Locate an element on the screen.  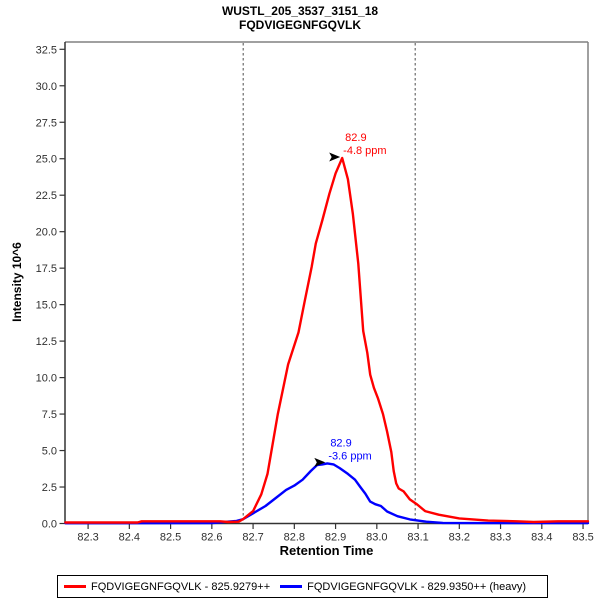
peak-annotation-heavy: 82.9-3.6 ppm is located at coordinates (343, 452).